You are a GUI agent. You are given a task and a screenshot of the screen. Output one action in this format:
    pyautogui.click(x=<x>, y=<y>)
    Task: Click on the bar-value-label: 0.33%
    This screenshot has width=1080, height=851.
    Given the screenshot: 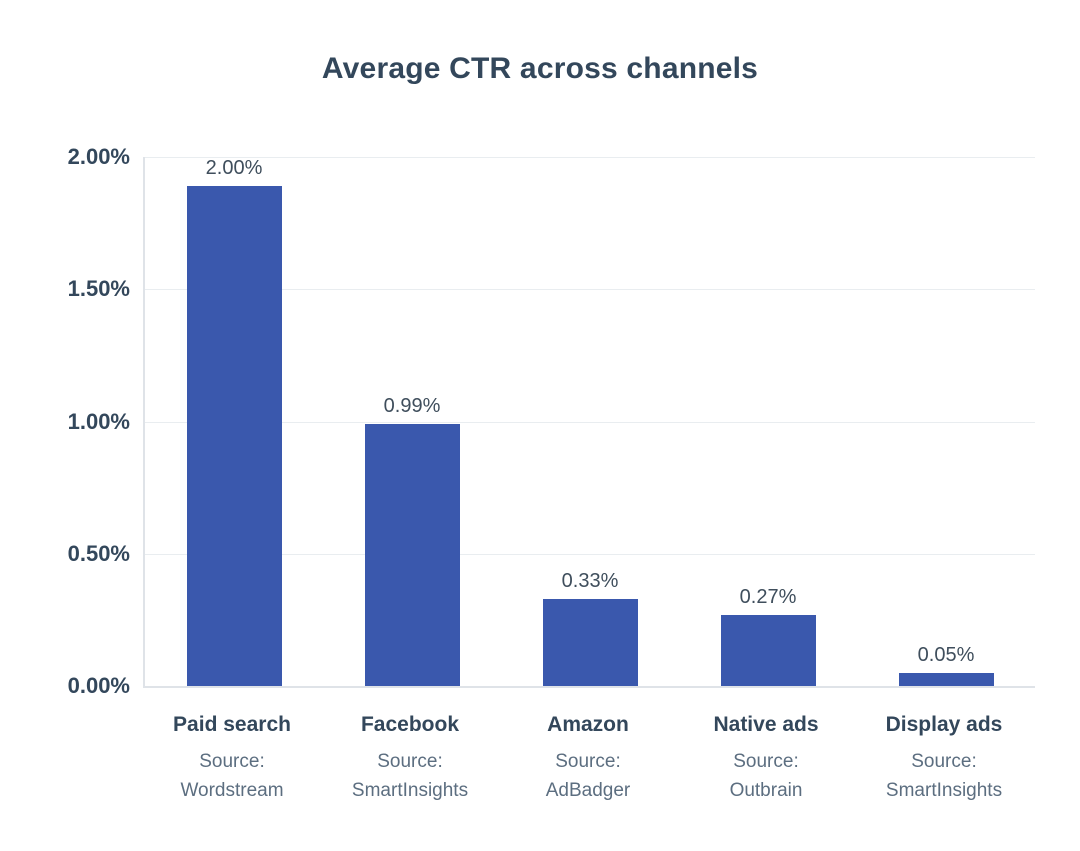 What is the action you would take?
    pyautogui.click(x=590, y=580)
    